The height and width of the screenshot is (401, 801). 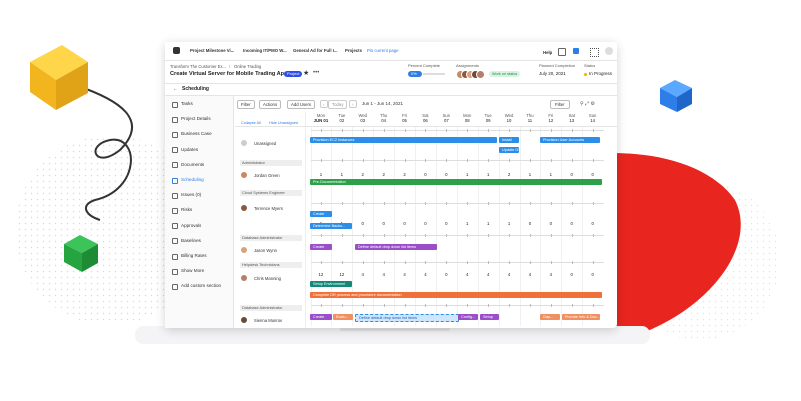 I want to click on toolbar-button: Actions, so click(x=270, y=105).